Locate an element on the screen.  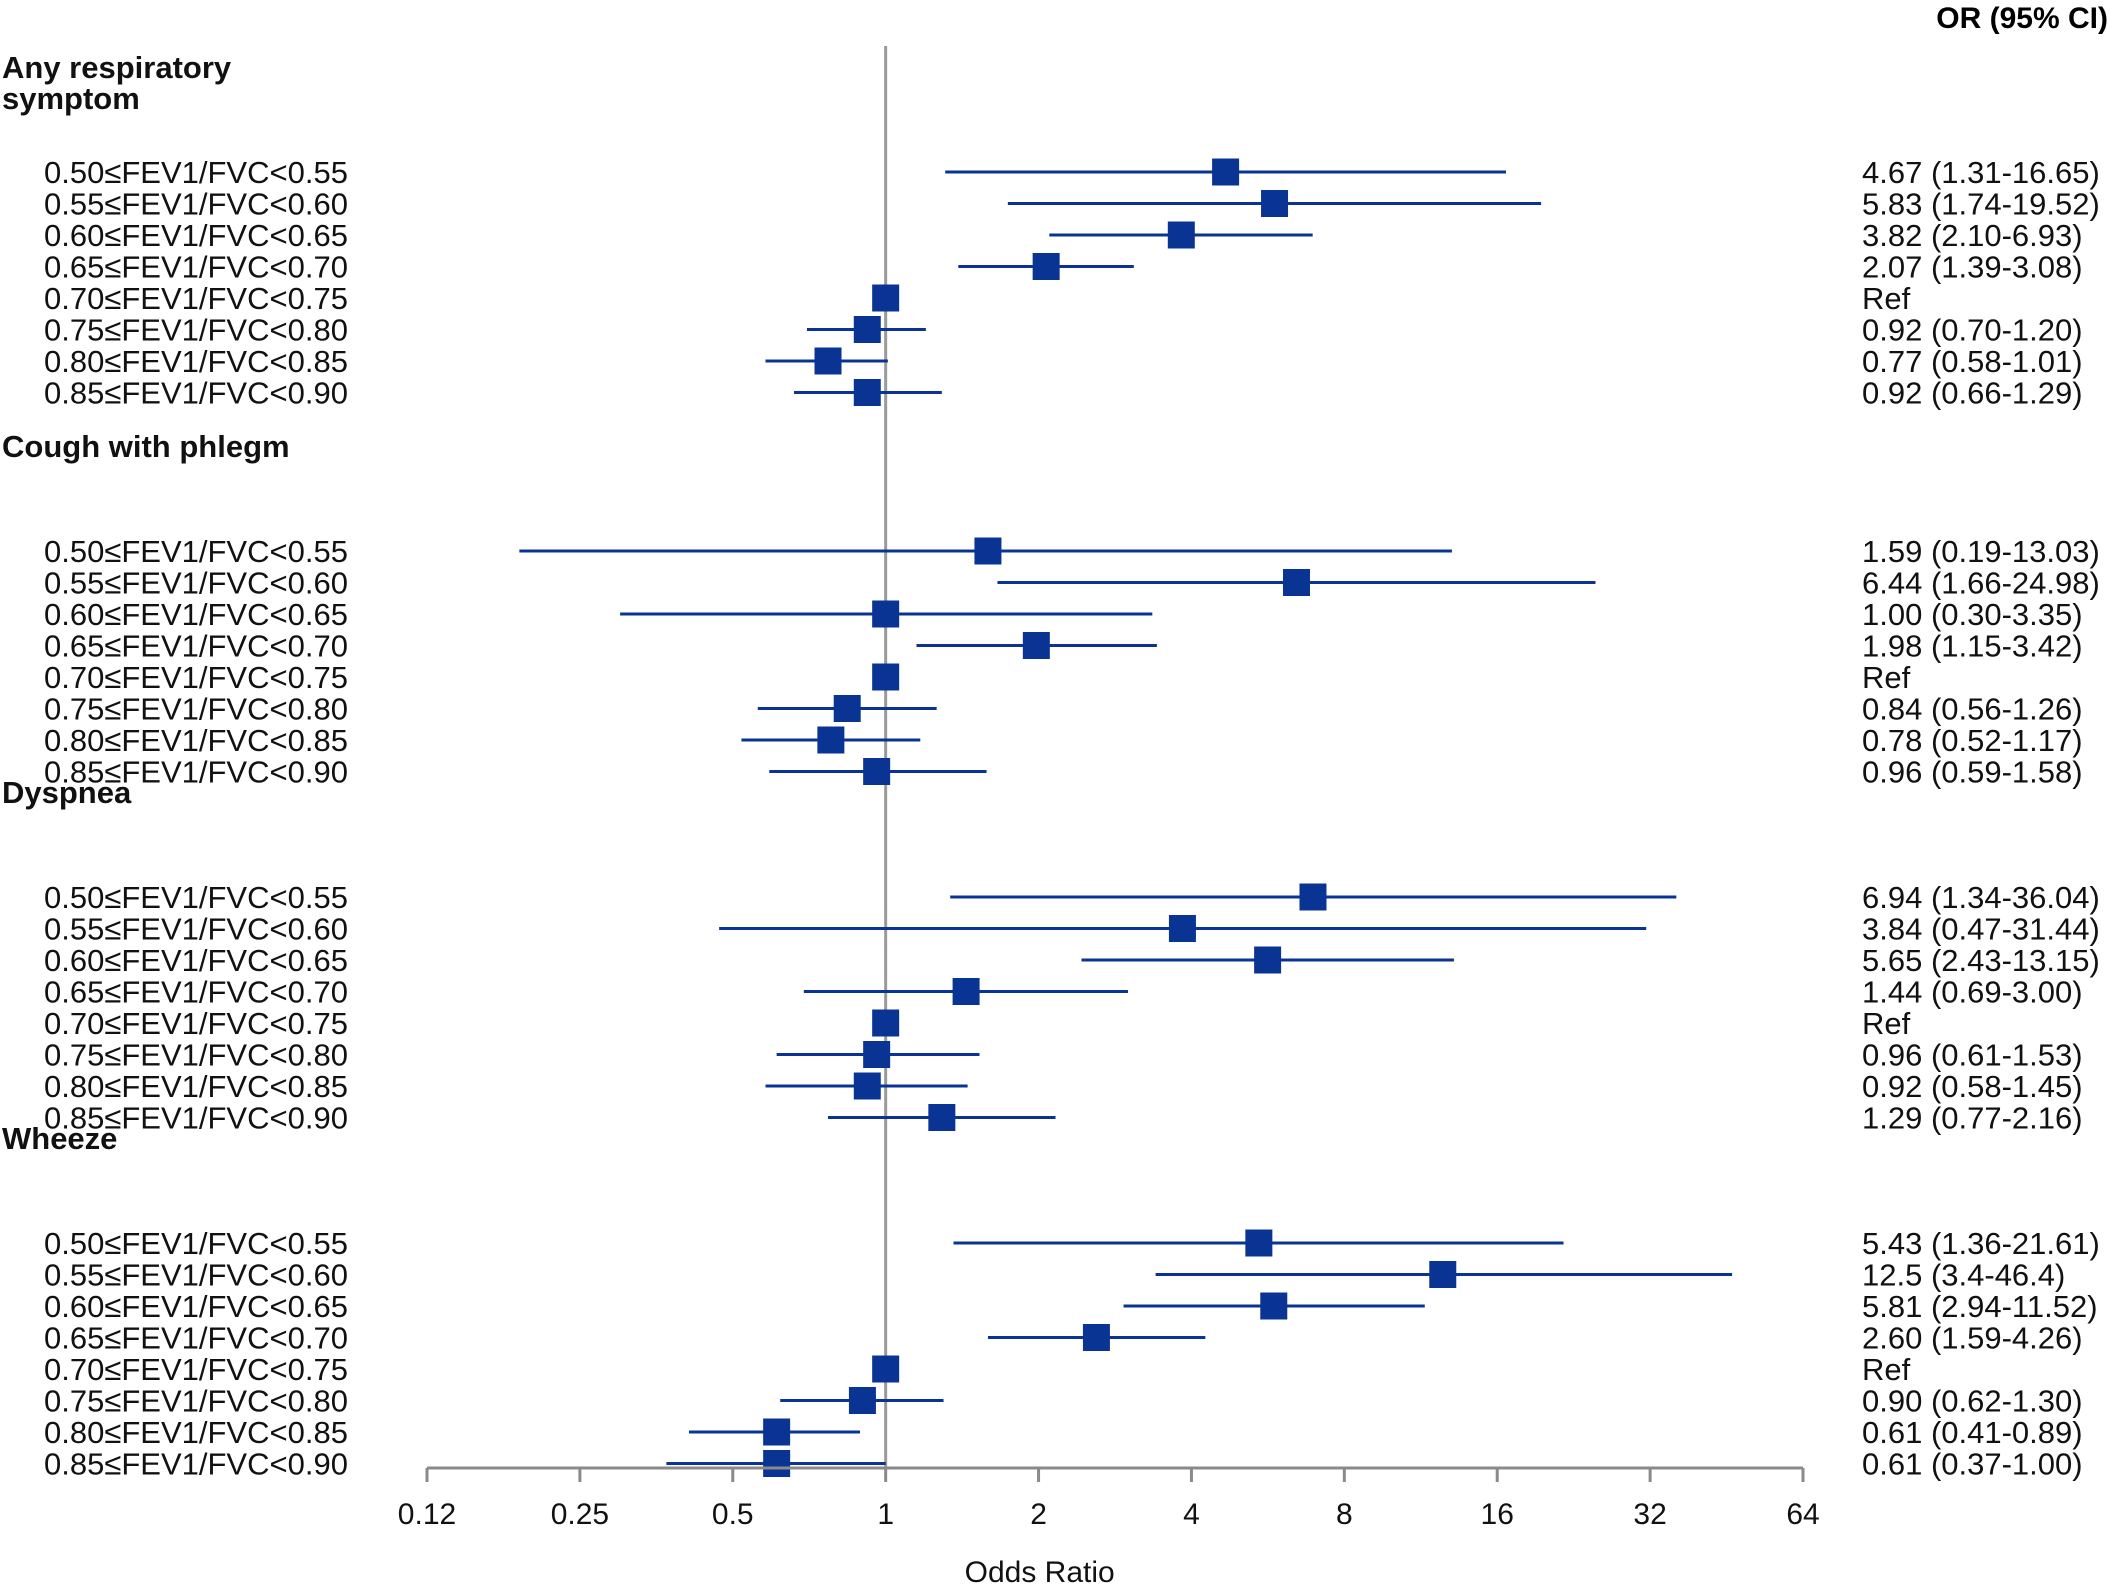
forest-row: 0.50≤FEV1/FVC<0.55 6.94 (1.34-36.04) is located at coordinates (1072, 897).